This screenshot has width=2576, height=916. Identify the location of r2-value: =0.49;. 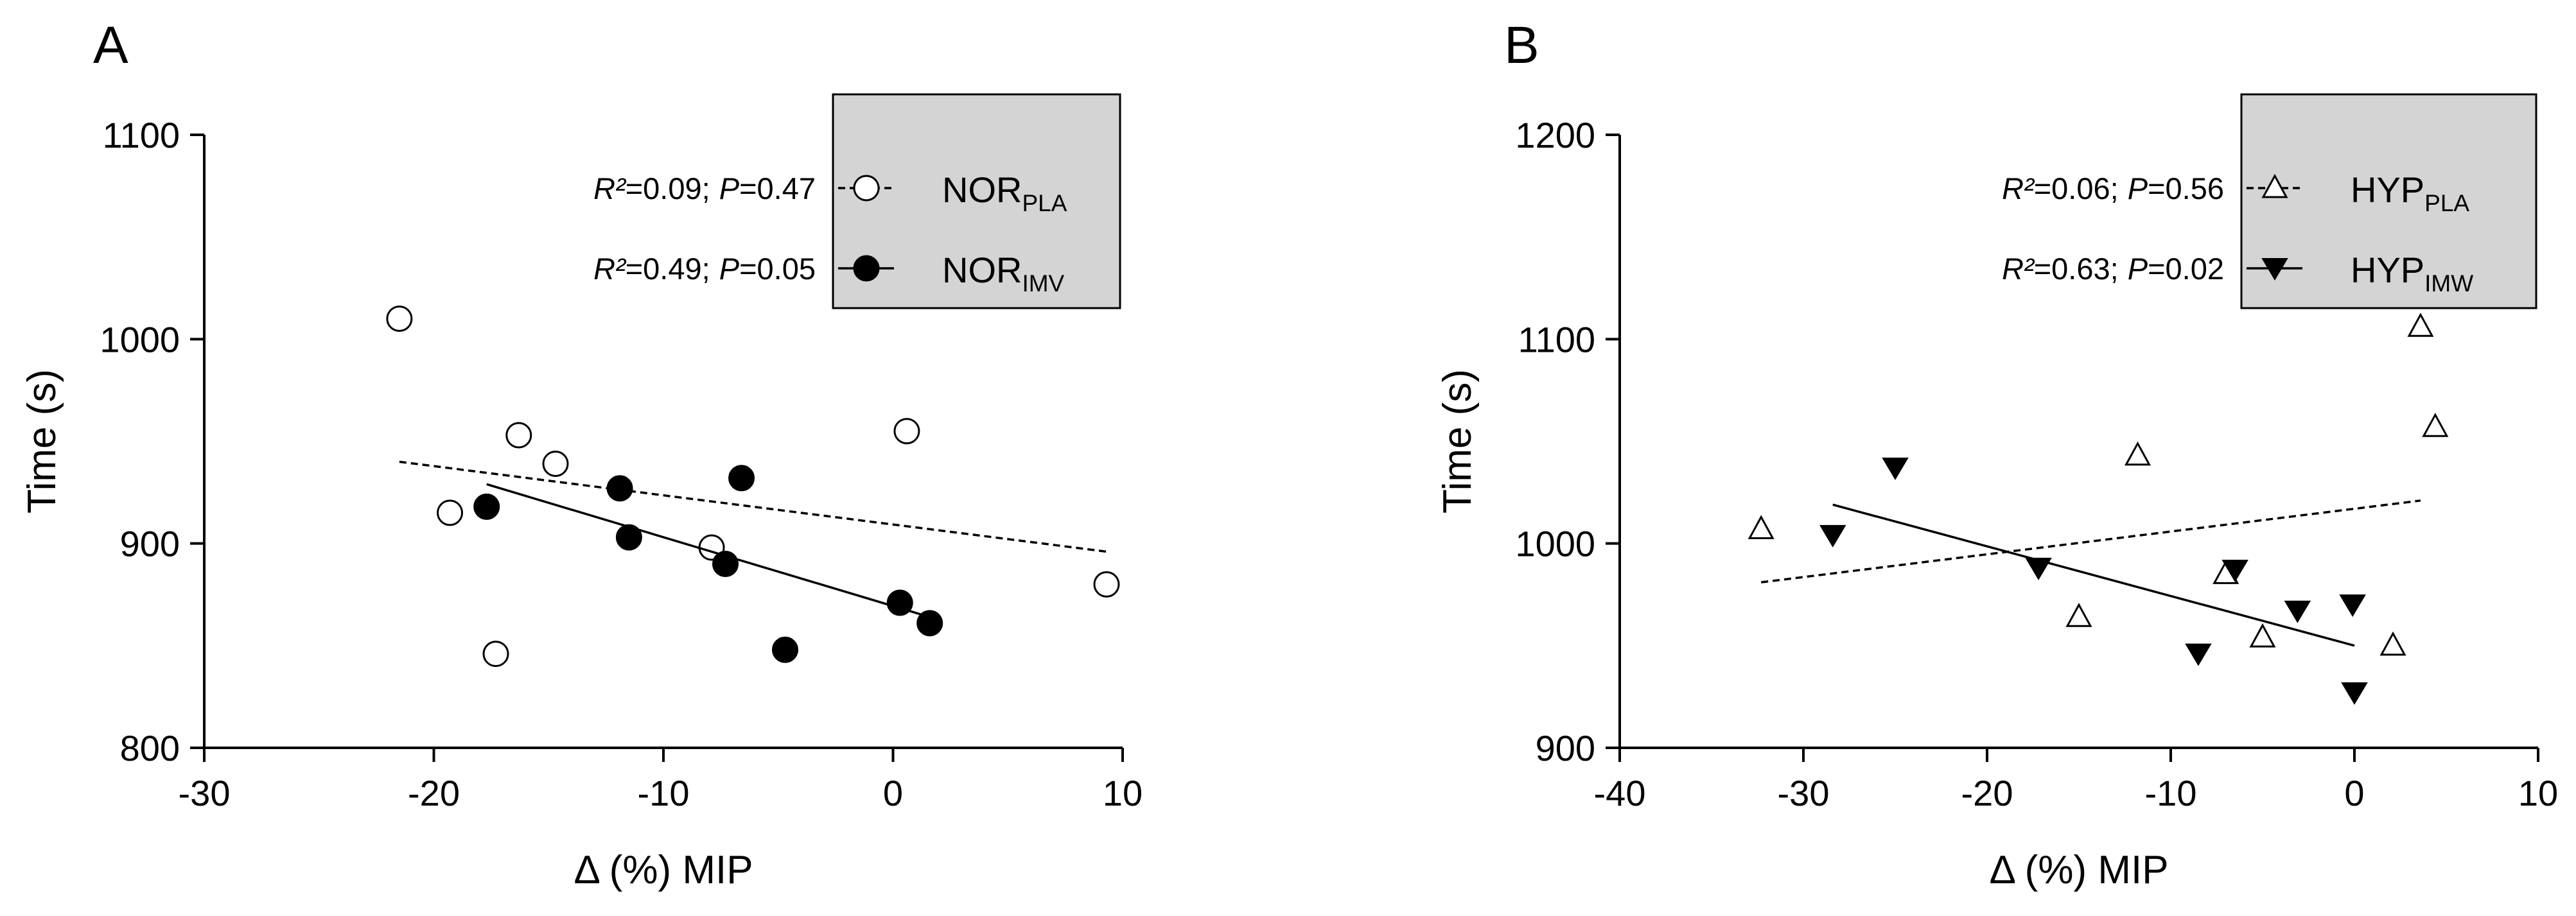
(668, 269).